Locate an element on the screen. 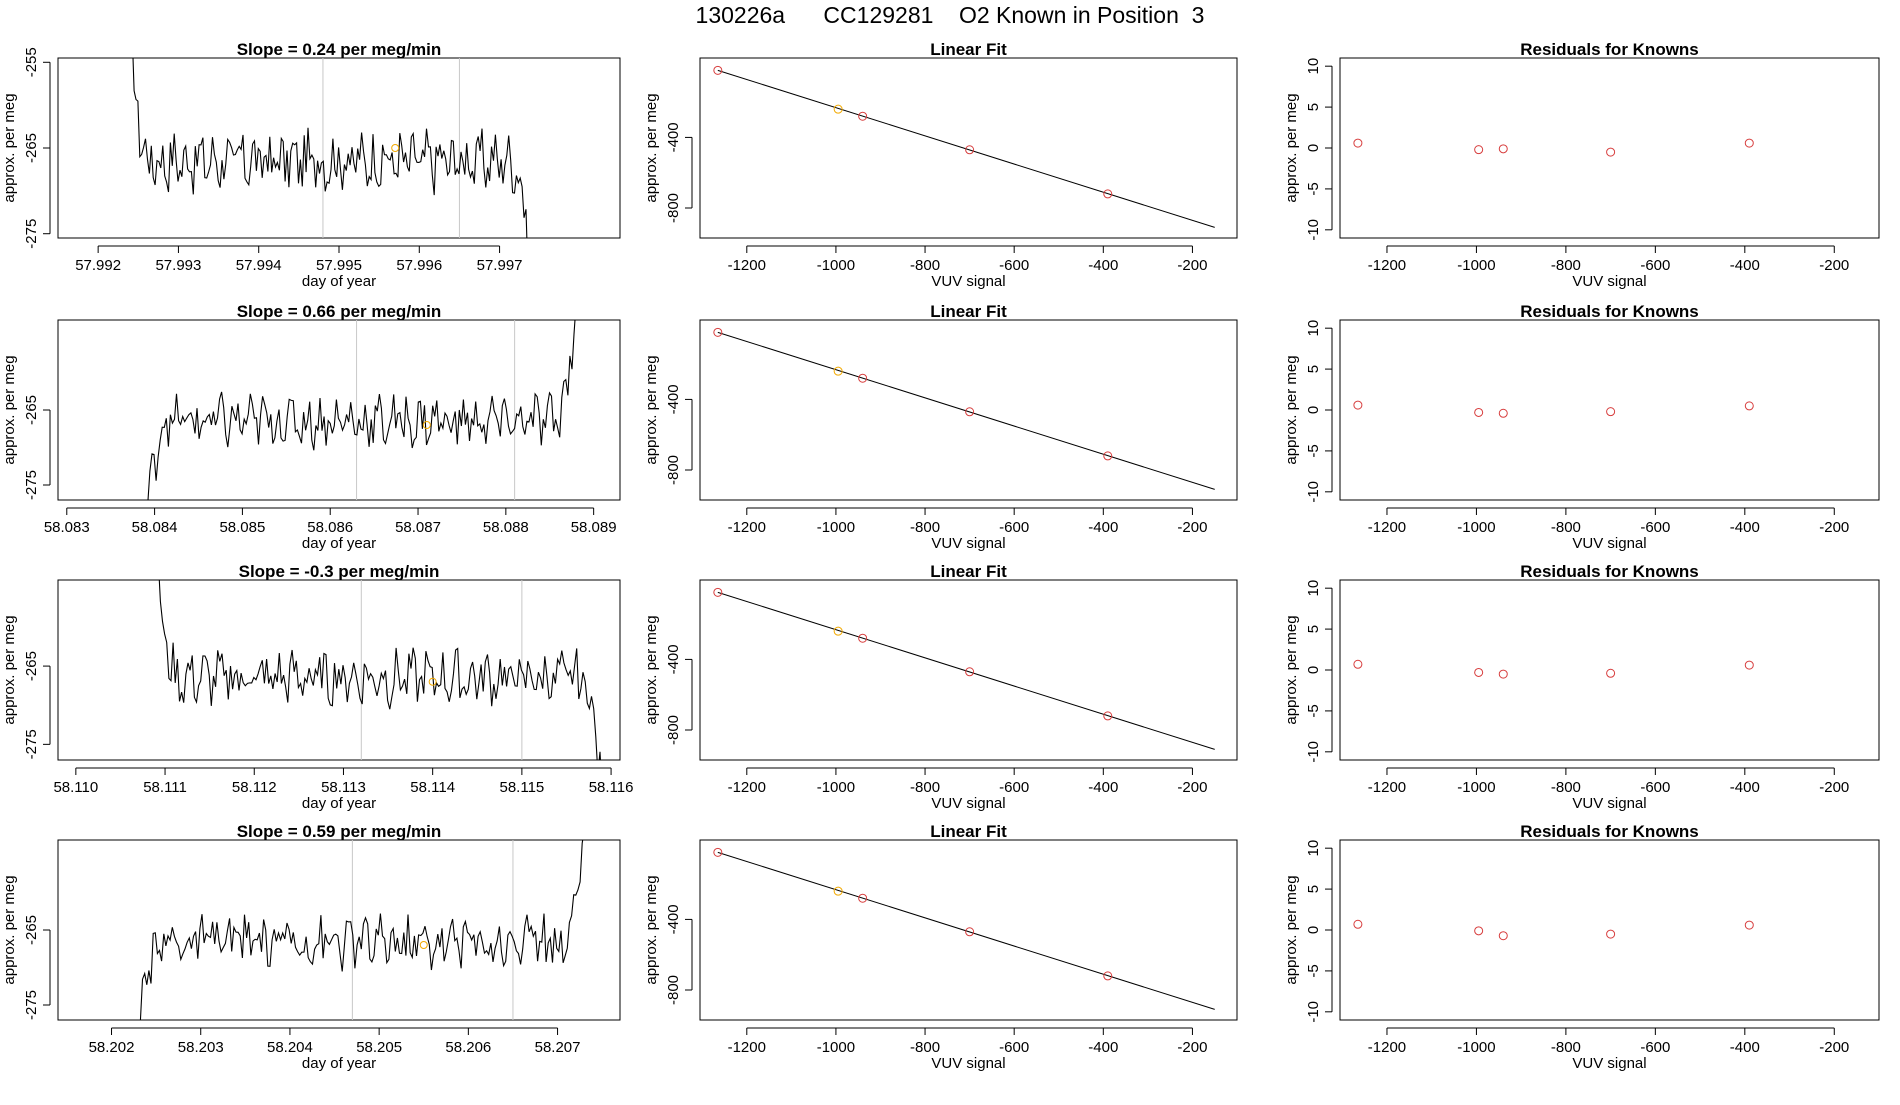 This screenshot has width=1900, height=1105. x-tick-label: 58.083 is located at coordinates (67, 527).